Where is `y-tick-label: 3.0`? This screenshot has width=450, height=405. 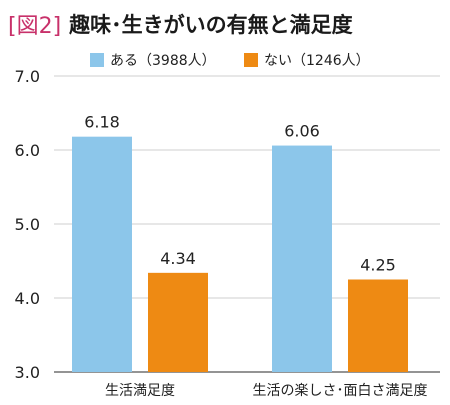 y-tick-label: 3.0 is located at coordinates (27, 372).